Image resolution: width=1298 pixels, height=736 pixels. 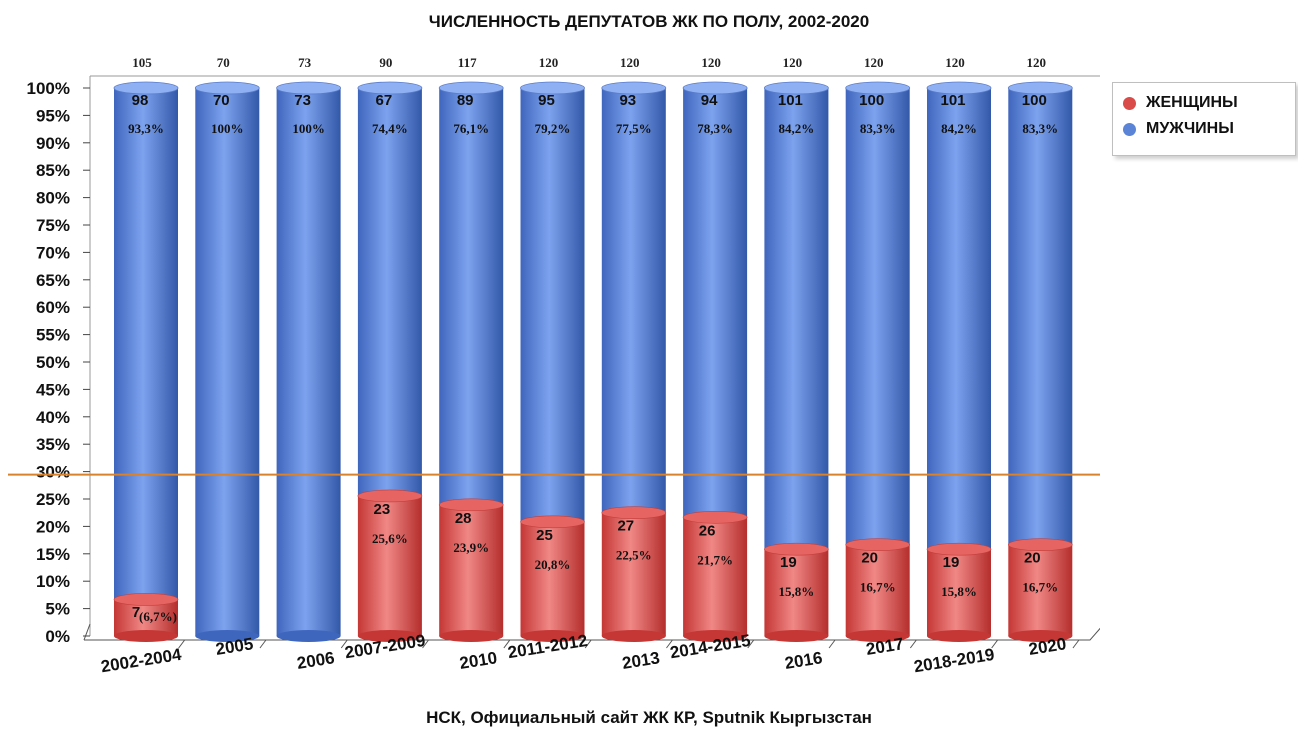 What do you see at coordinates (707, 530) in the screenshot?
I see `women-count-label: 26` at bounding box center [707, 530].